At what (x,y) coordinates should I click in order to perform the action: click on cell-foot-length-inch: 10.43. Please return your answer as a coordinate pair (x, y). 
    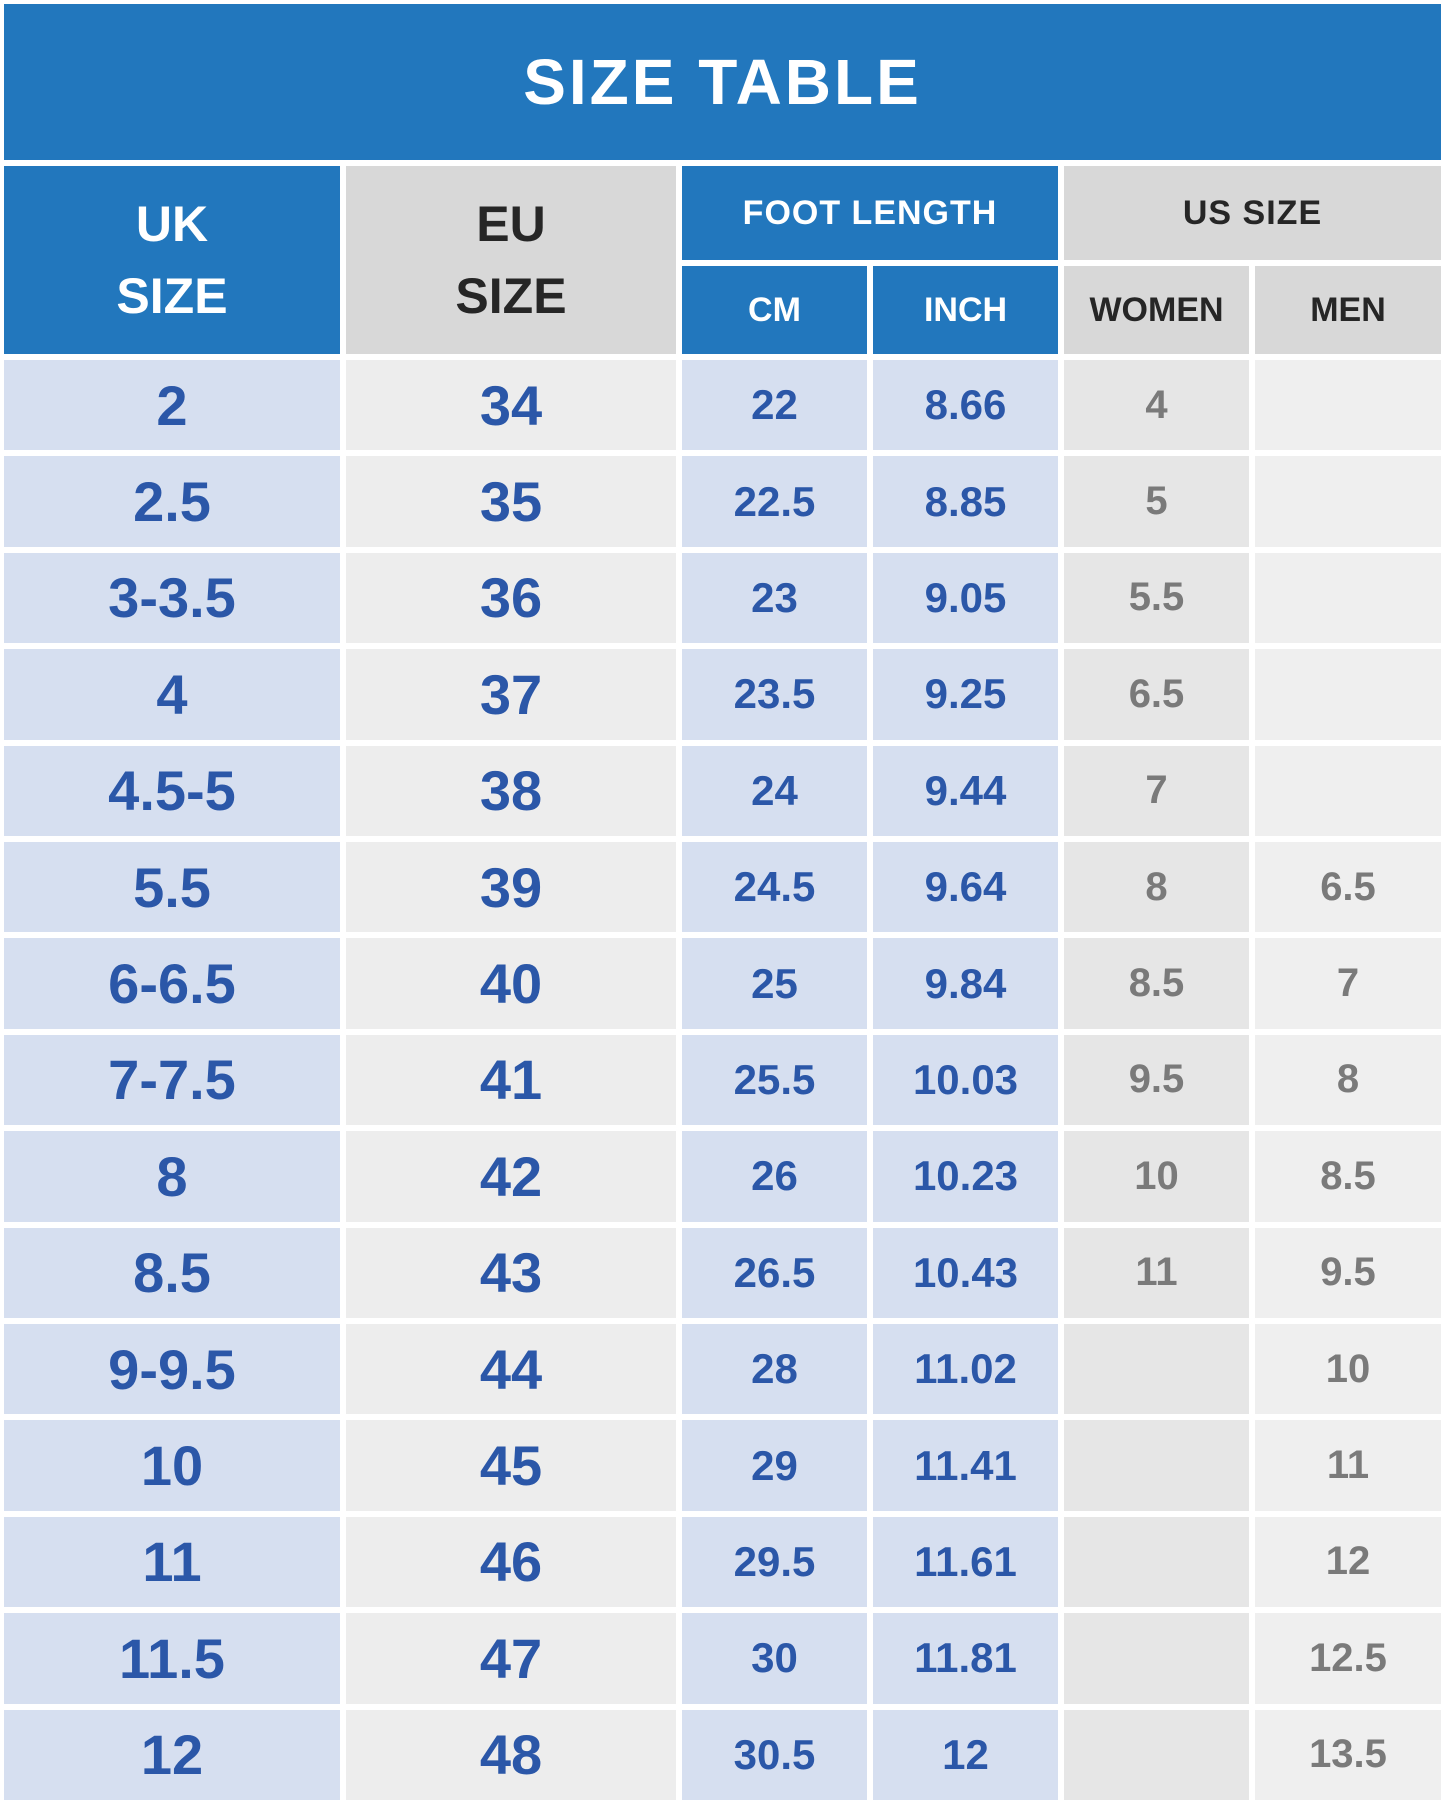
    Looking at the image, I should click on (965, 1272).